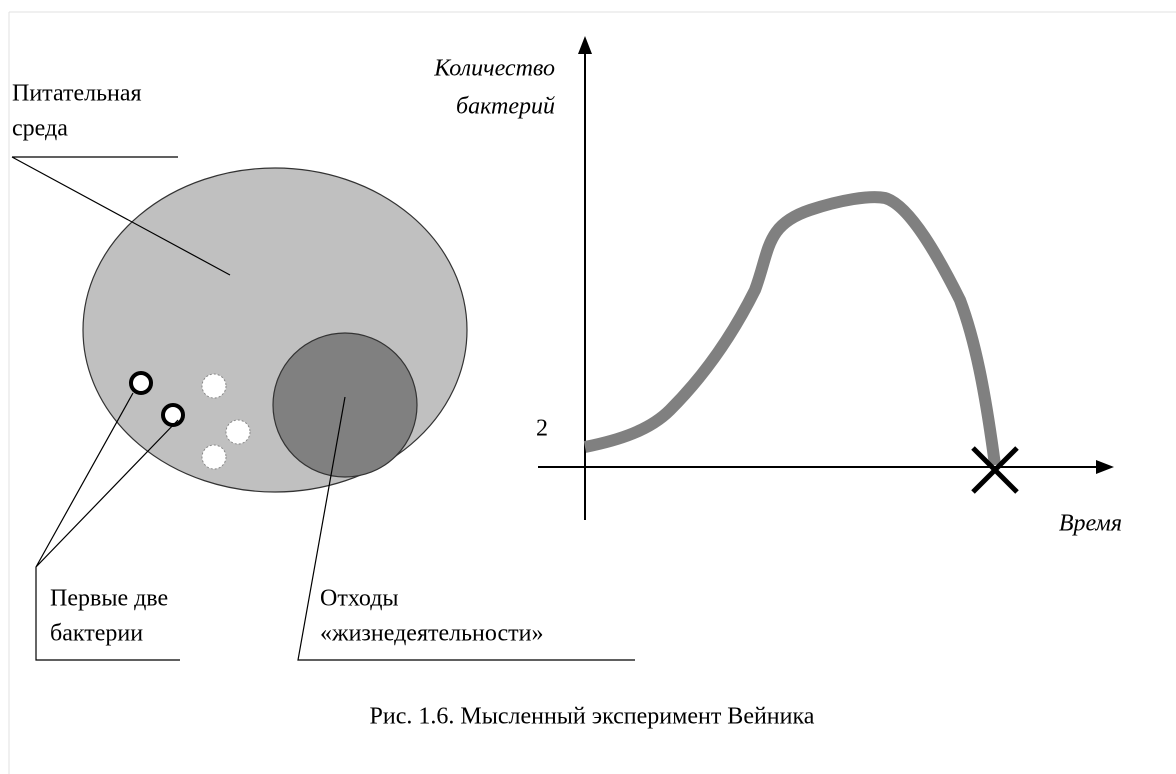 Image resolution: width=1176 pixels, height=774 pixels. I want to click on growth-curve, so click(792, 328).